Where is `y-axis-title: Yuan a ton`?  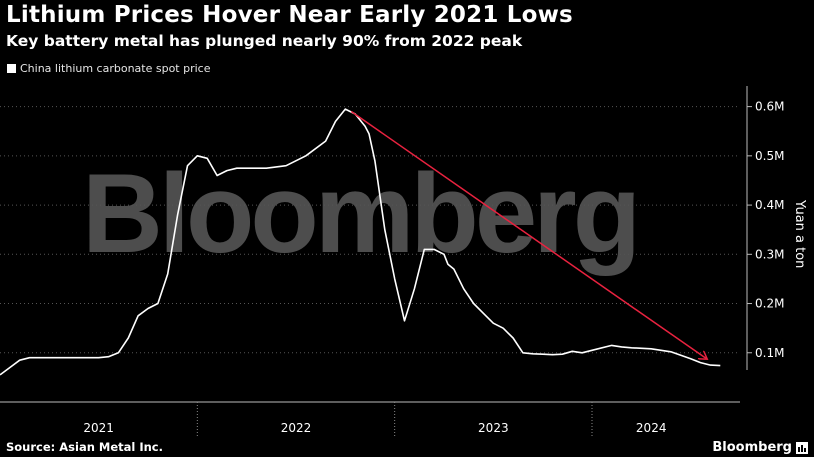
y-axis-title: Yuan a ton is located at coordinates (799, 233).